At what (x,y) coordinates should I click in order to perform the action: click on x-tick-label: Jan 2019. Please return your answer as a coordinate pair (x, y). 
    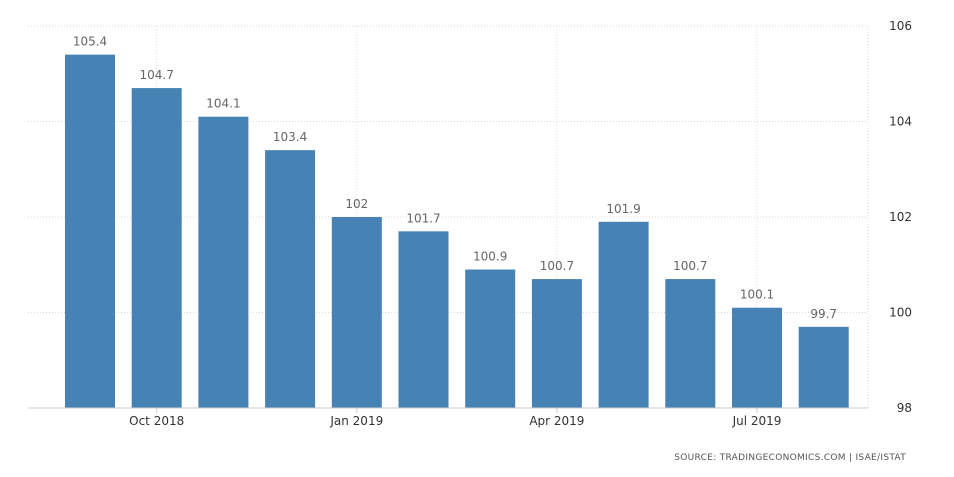
    Looking at the image, I should click on (356, 421).